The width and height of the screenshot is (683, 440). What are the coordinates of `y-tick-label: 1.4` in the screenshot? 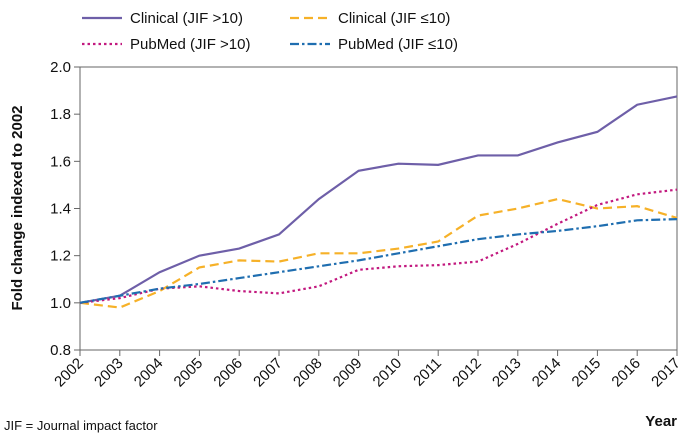 It's located at (60, 209).